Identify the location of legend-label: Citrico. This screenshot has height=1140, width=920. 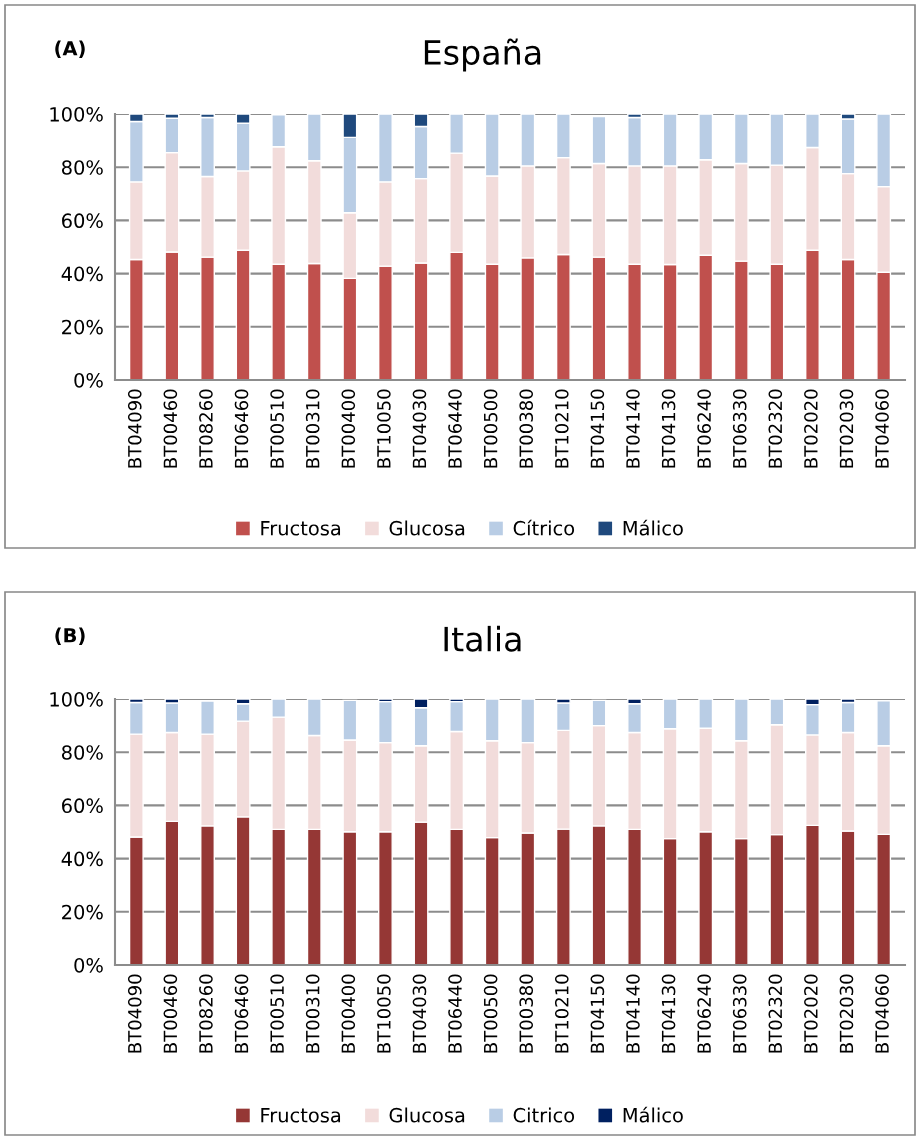
(544, 1115).